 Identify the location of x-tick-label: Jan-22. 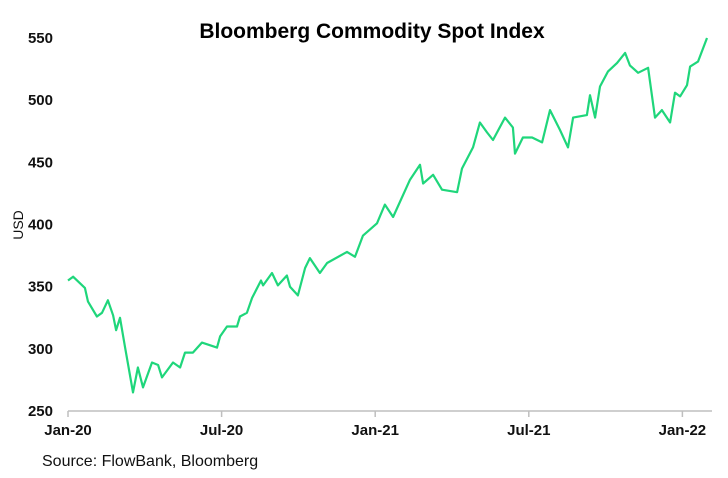
(683, 430).